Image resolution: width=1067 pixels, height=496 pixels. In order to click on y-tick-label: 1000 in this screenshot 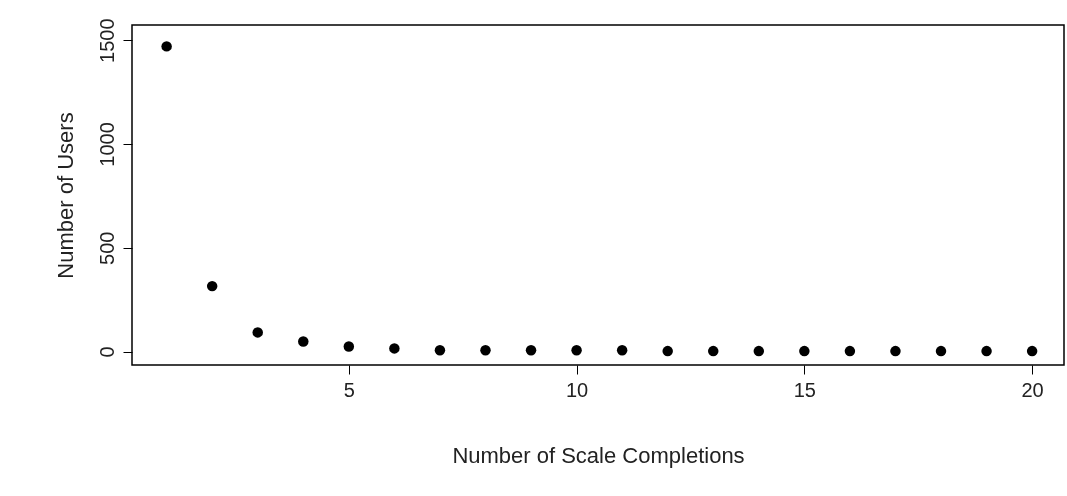, I will do `click(106, 144)`.